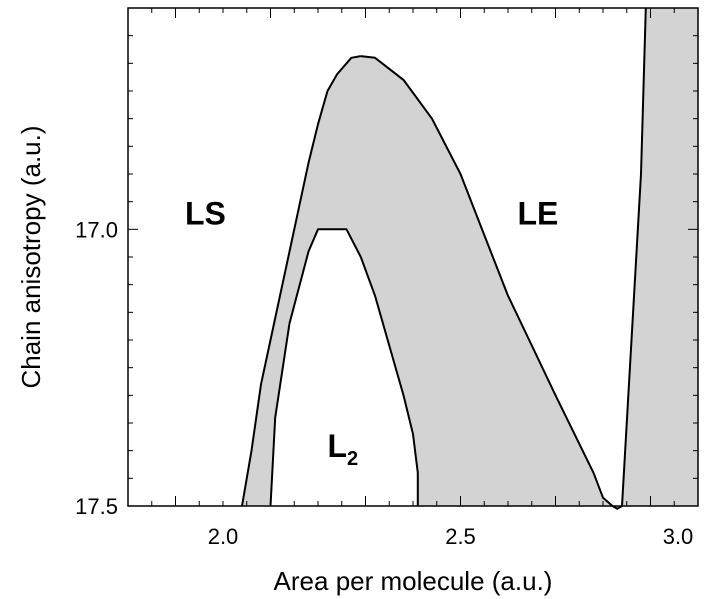  I want to click on l2-region, so click(344, 368).